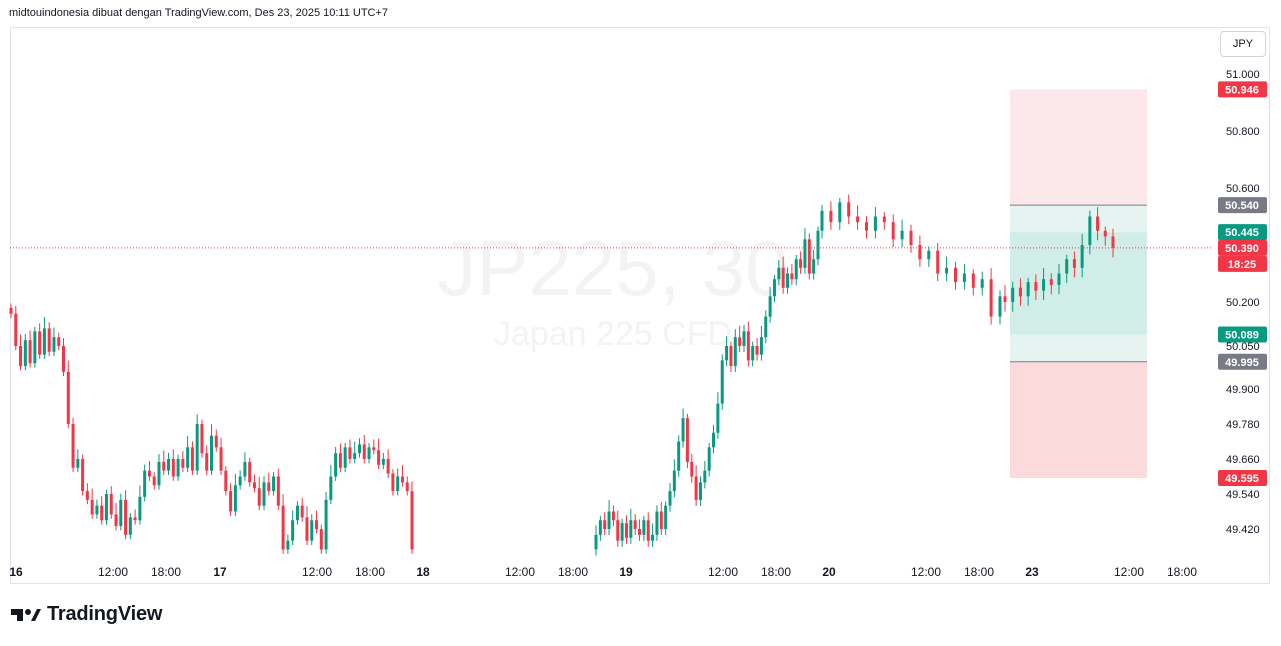  Describe the element at coordinates (1243, 390) in the screenshot. I see `price-tick-label: 49.900` at that location.